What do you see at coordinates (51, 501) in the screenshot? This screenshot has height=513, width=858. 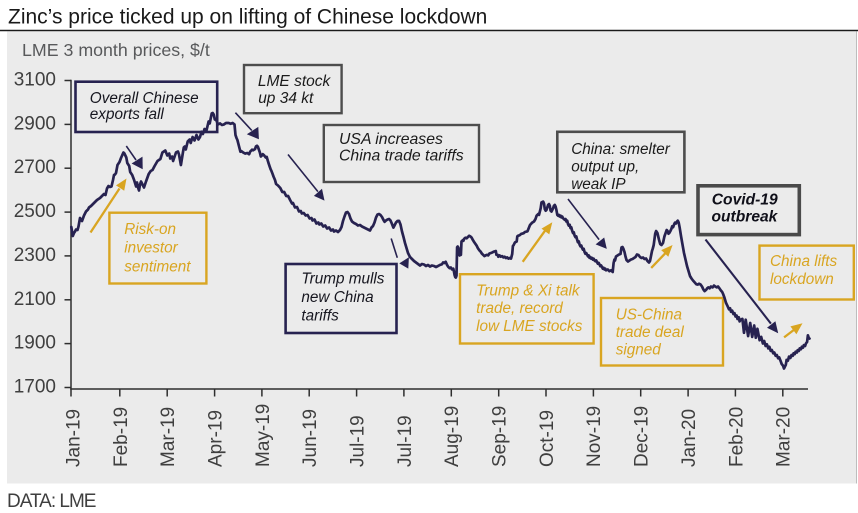 I see `svg-text: DATA: LME` at bounding box center [51, 501].